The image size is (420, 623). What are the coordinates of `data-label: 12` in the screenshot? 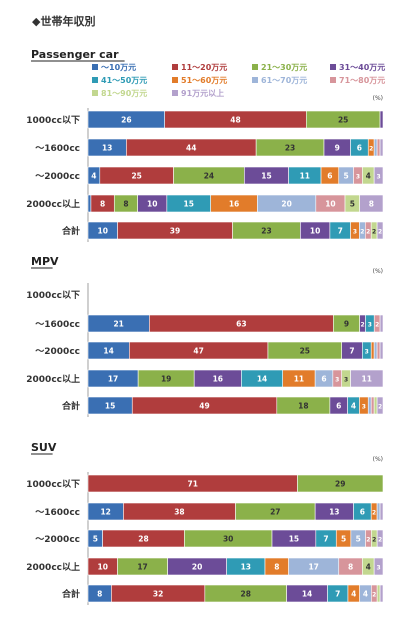 It's located at (105, 512).